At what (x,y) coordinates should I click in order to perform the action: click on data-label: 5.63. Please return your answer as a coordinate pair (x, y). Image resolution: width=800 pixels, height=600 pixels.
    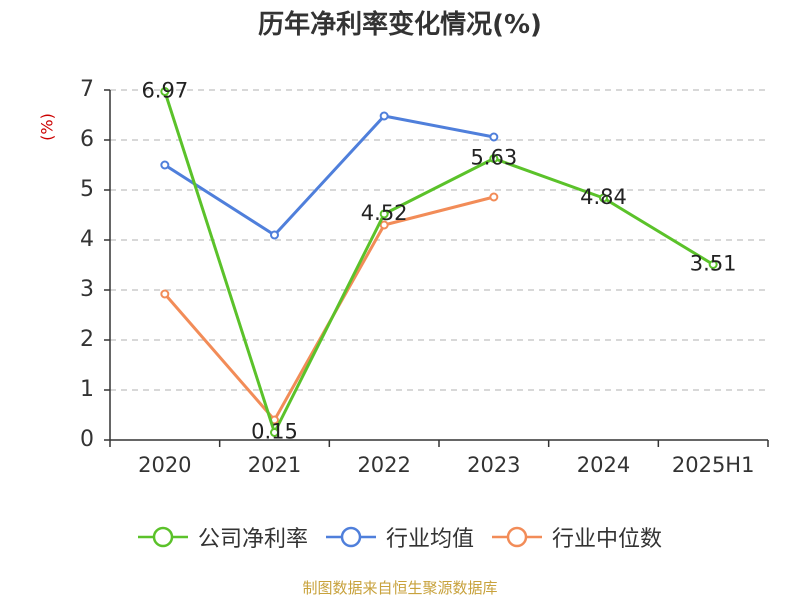
    Looking at the image, I should click on (493, 158).